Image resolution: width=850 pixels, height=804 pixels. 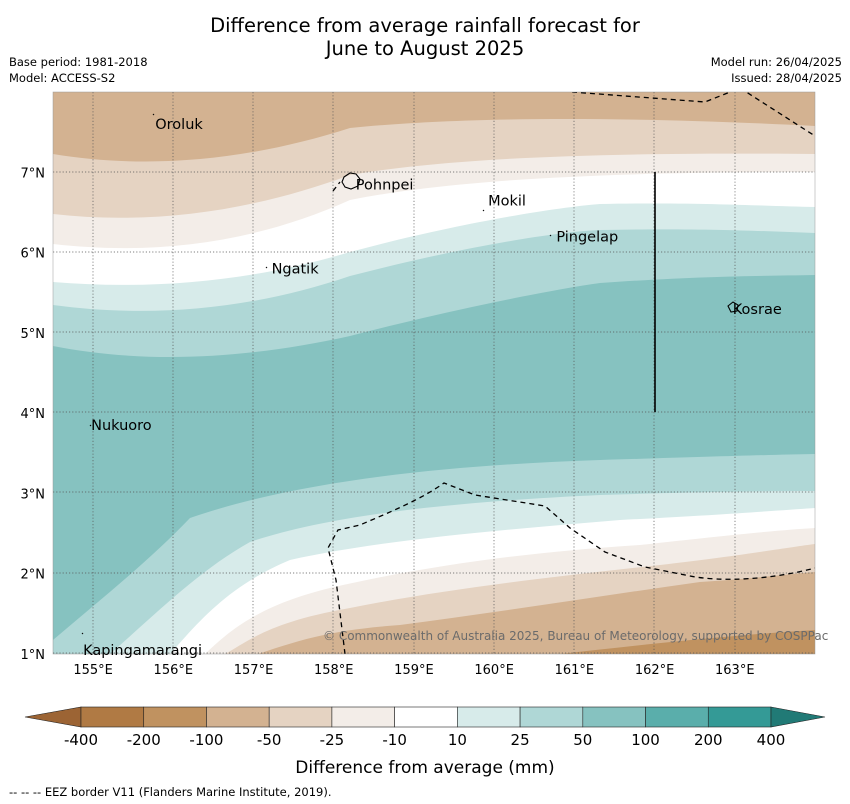 I want to click on kosrae-outline, so click(x=733, y=307).